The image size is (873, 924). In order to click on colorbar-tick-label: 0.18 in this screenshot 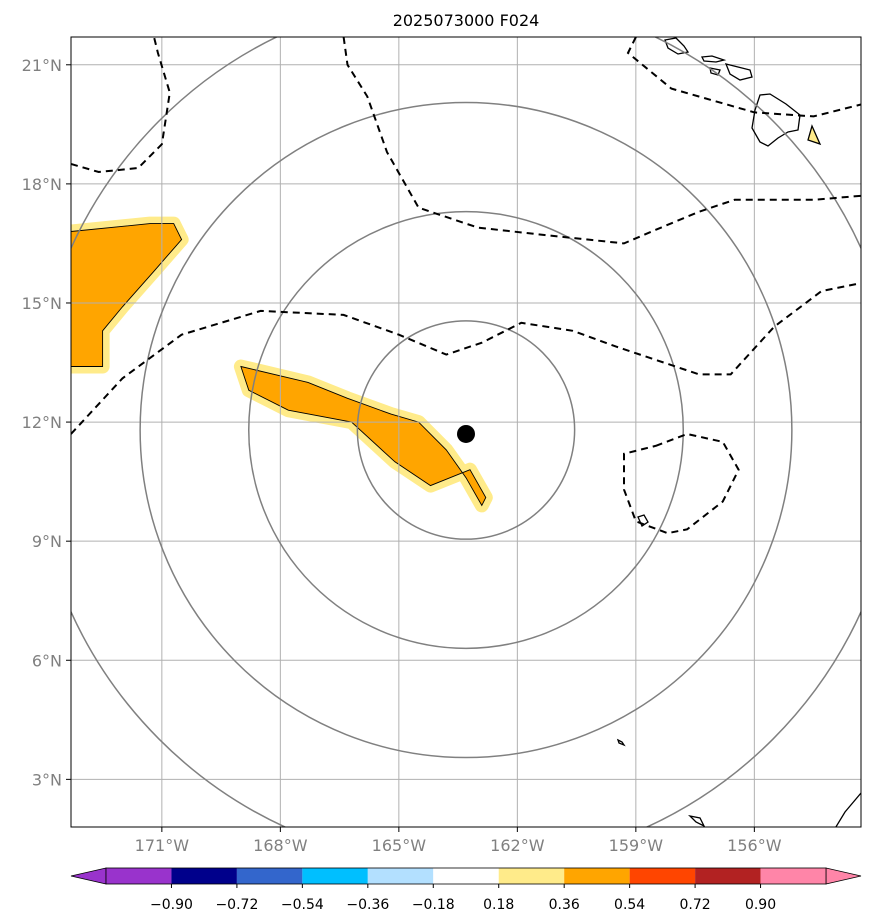, I will do `click(498, 905)`.